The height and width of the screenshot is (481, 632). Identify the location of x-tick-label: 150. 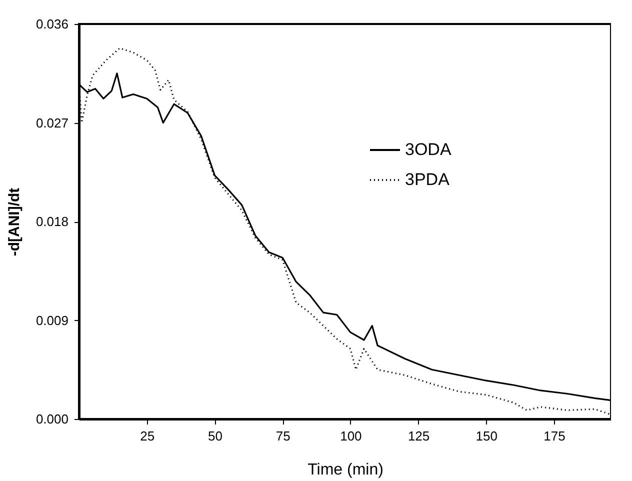
(487, 436).